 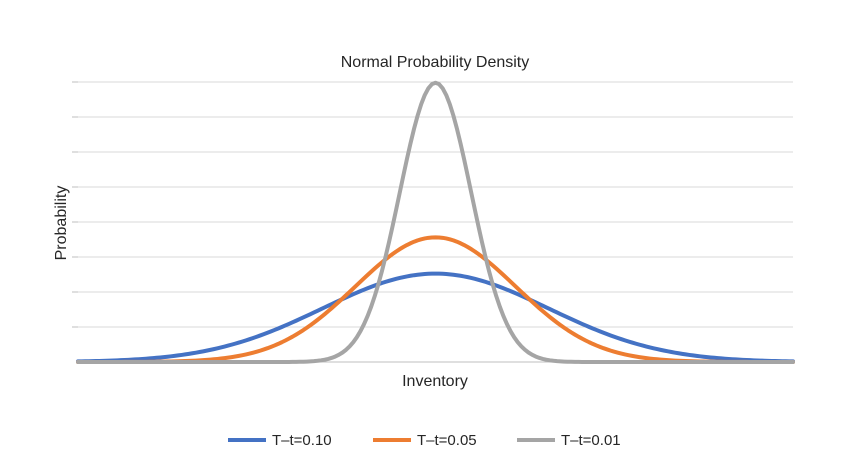 I want to click on legend-item-3: T–t=0.01, so click(x=569, y=440).